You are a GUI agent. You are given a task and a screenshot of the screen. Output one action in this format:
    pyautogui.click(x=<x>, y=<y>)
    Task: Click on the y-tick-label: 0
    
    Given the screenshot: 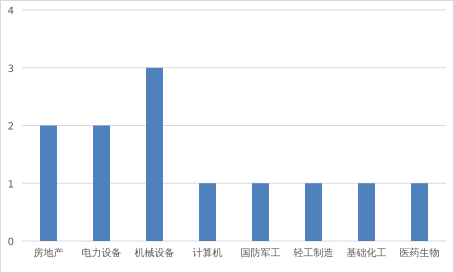 What is the action you would take?
    pyautogui.click(x=11, y=242)
    